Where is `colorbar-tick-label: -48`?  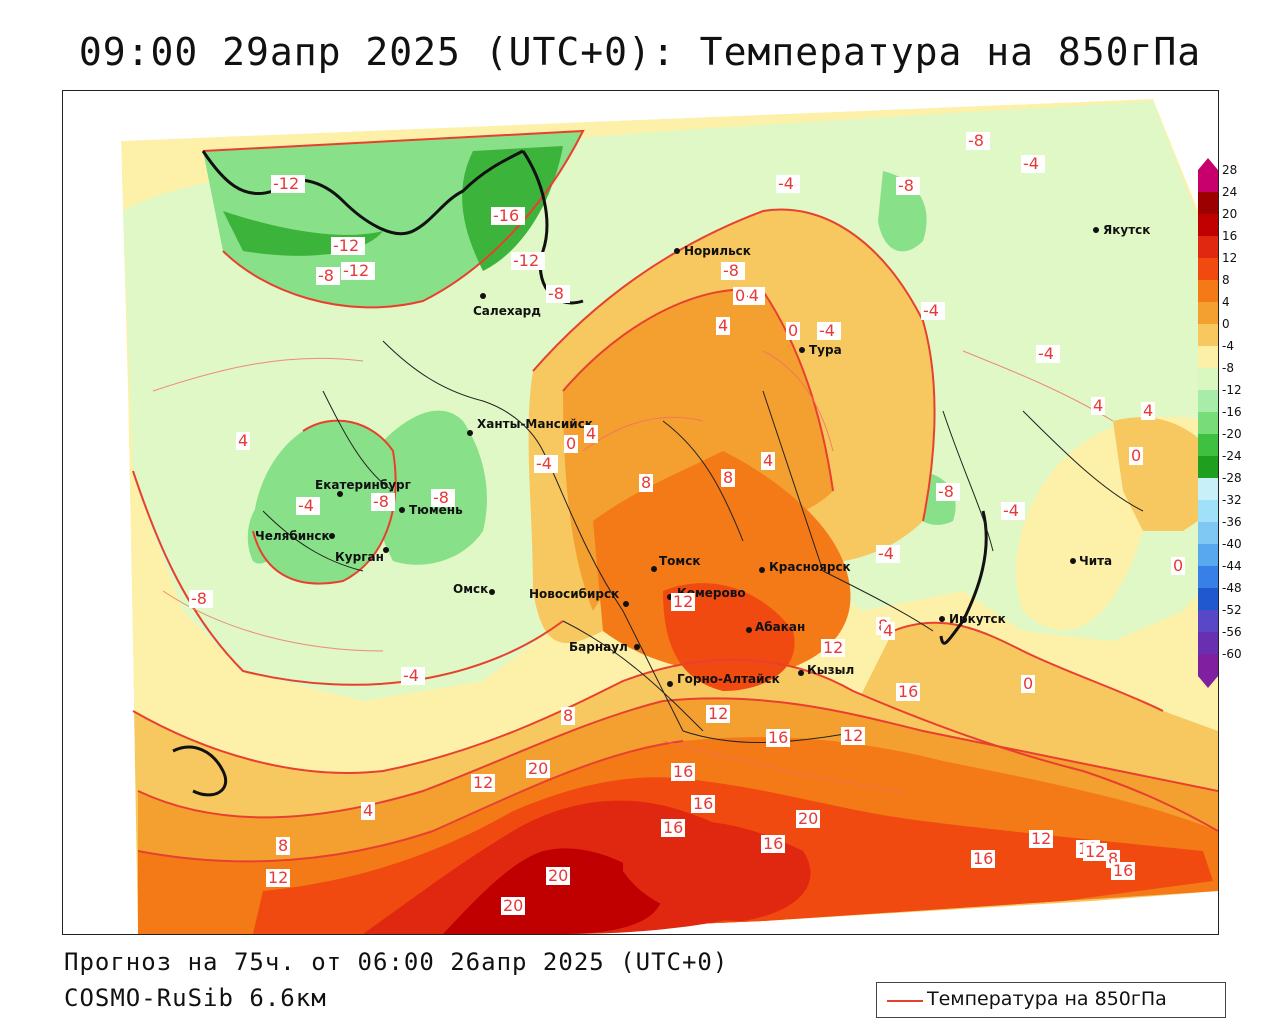 colorbar-tick-label: -48 is located at coordinates (1232, 588).